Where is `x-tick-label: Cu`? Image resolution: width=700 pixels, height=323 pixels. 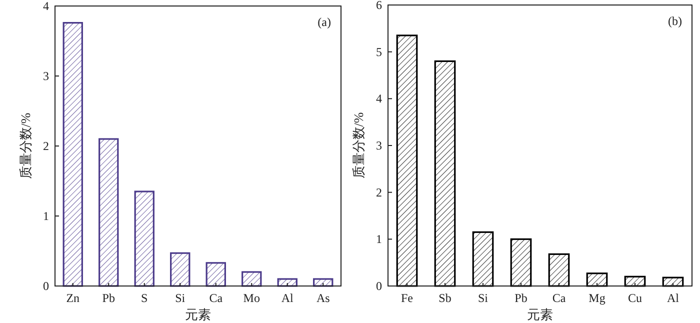
x-tick-label: Cu is located at coordinates (635, 298).